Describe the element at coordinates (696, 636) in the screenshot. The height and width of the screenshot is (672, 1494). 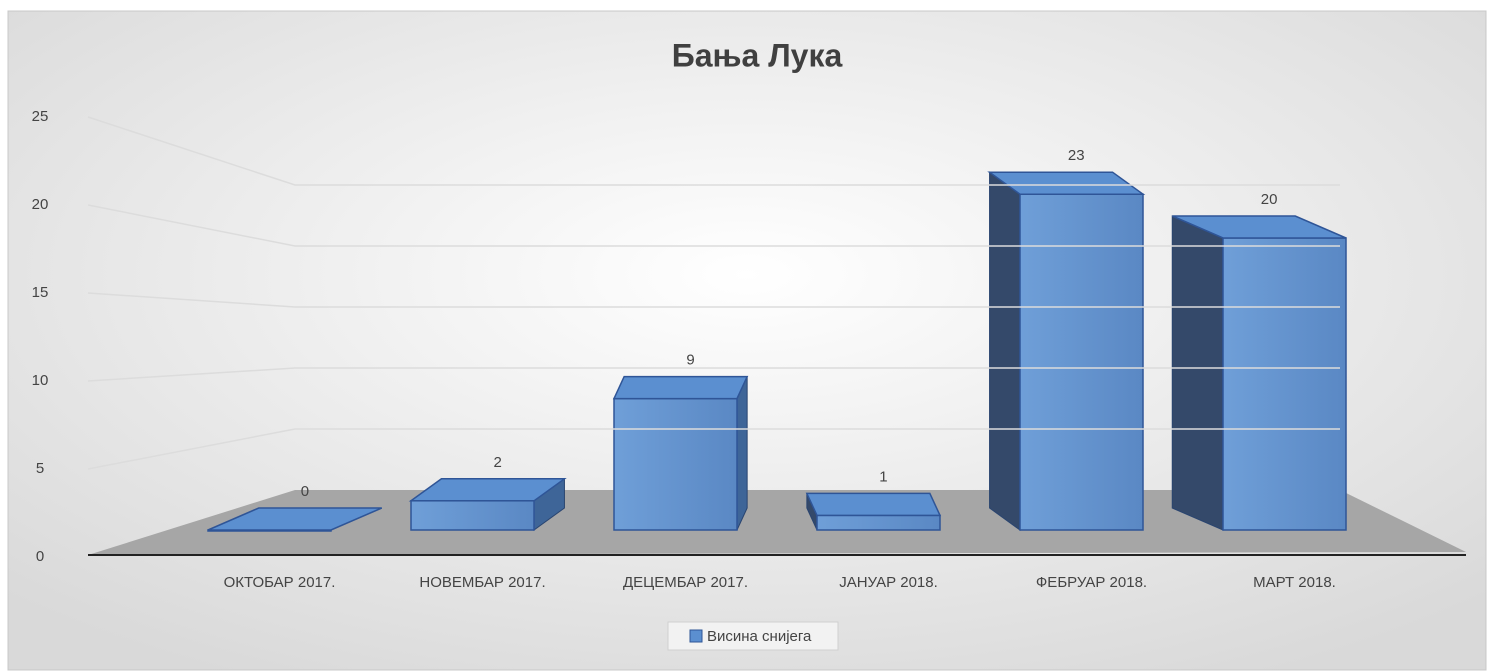
I see `legend-swatch` at that location.